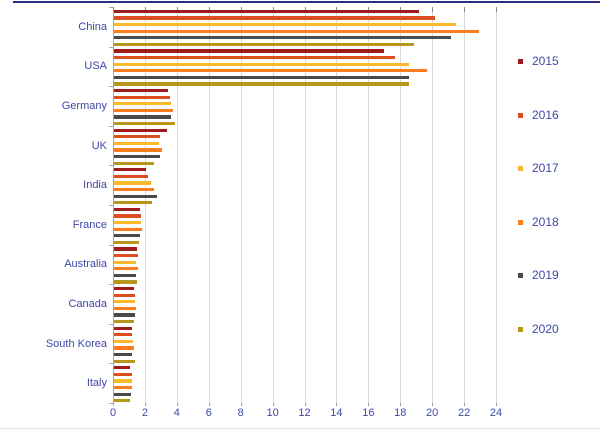 The width and height of the screenshot is (600, 430). What do you see at coordinates (240, 413) in the screenshot?
I see `x-tick-label: 8` at bounding box center [240, 413].